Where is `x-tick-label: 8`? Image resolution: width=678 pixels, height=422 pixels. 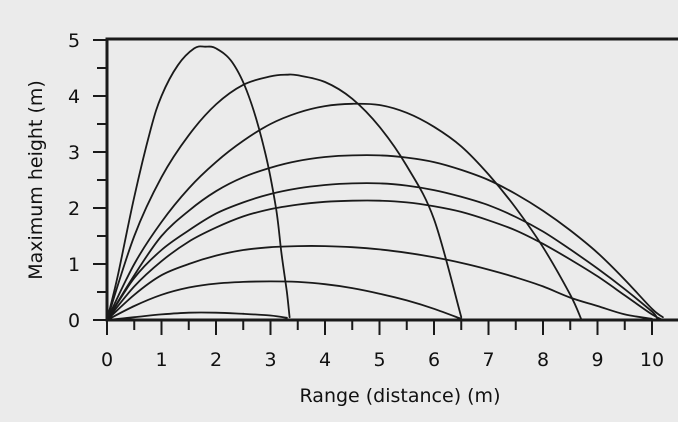
x-tick-label: 8 is located at coordinates (543, 360).